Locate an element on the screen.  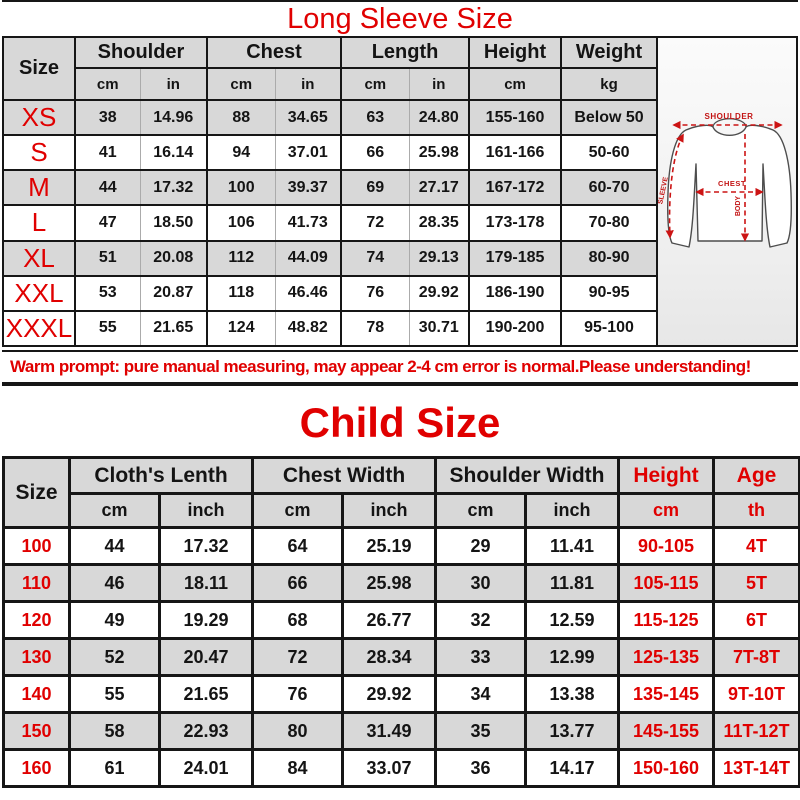
value-cell: 118 is located at coordinates (241, 293).